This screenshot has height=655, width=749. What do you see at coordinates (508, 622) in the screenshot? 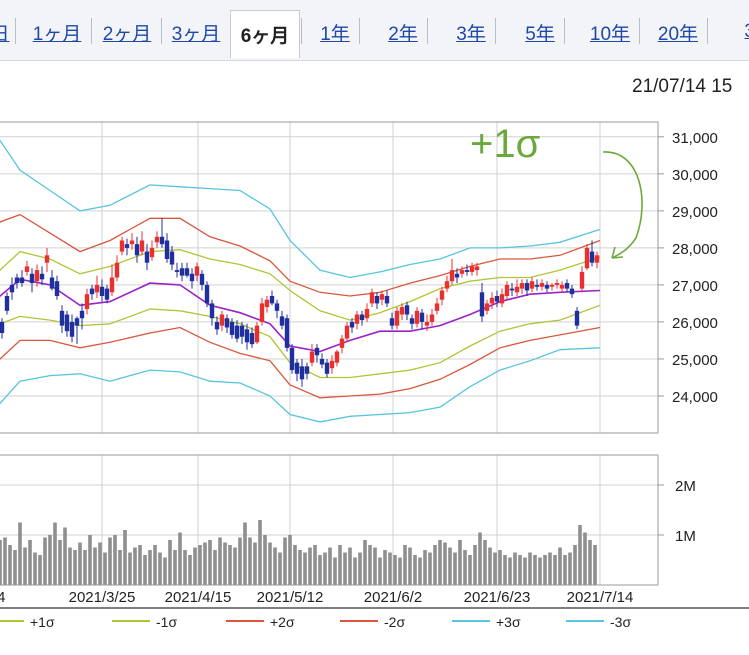
I see `legend-label: +3σ` at bounding box center [508, 622].